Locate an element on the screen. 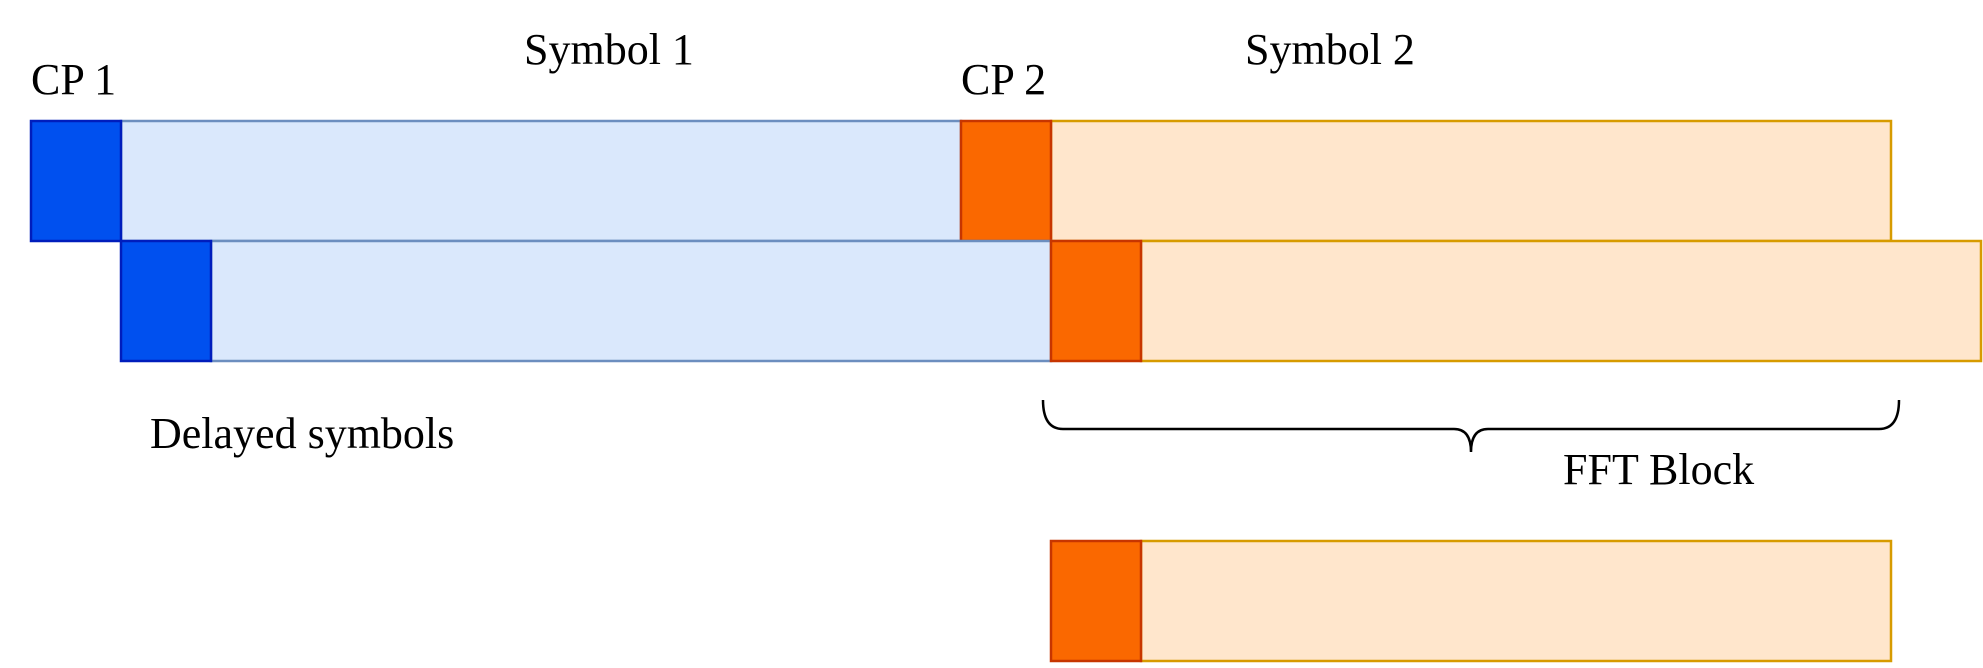  cp2-block-fft is located at coordinates (1096, 601).